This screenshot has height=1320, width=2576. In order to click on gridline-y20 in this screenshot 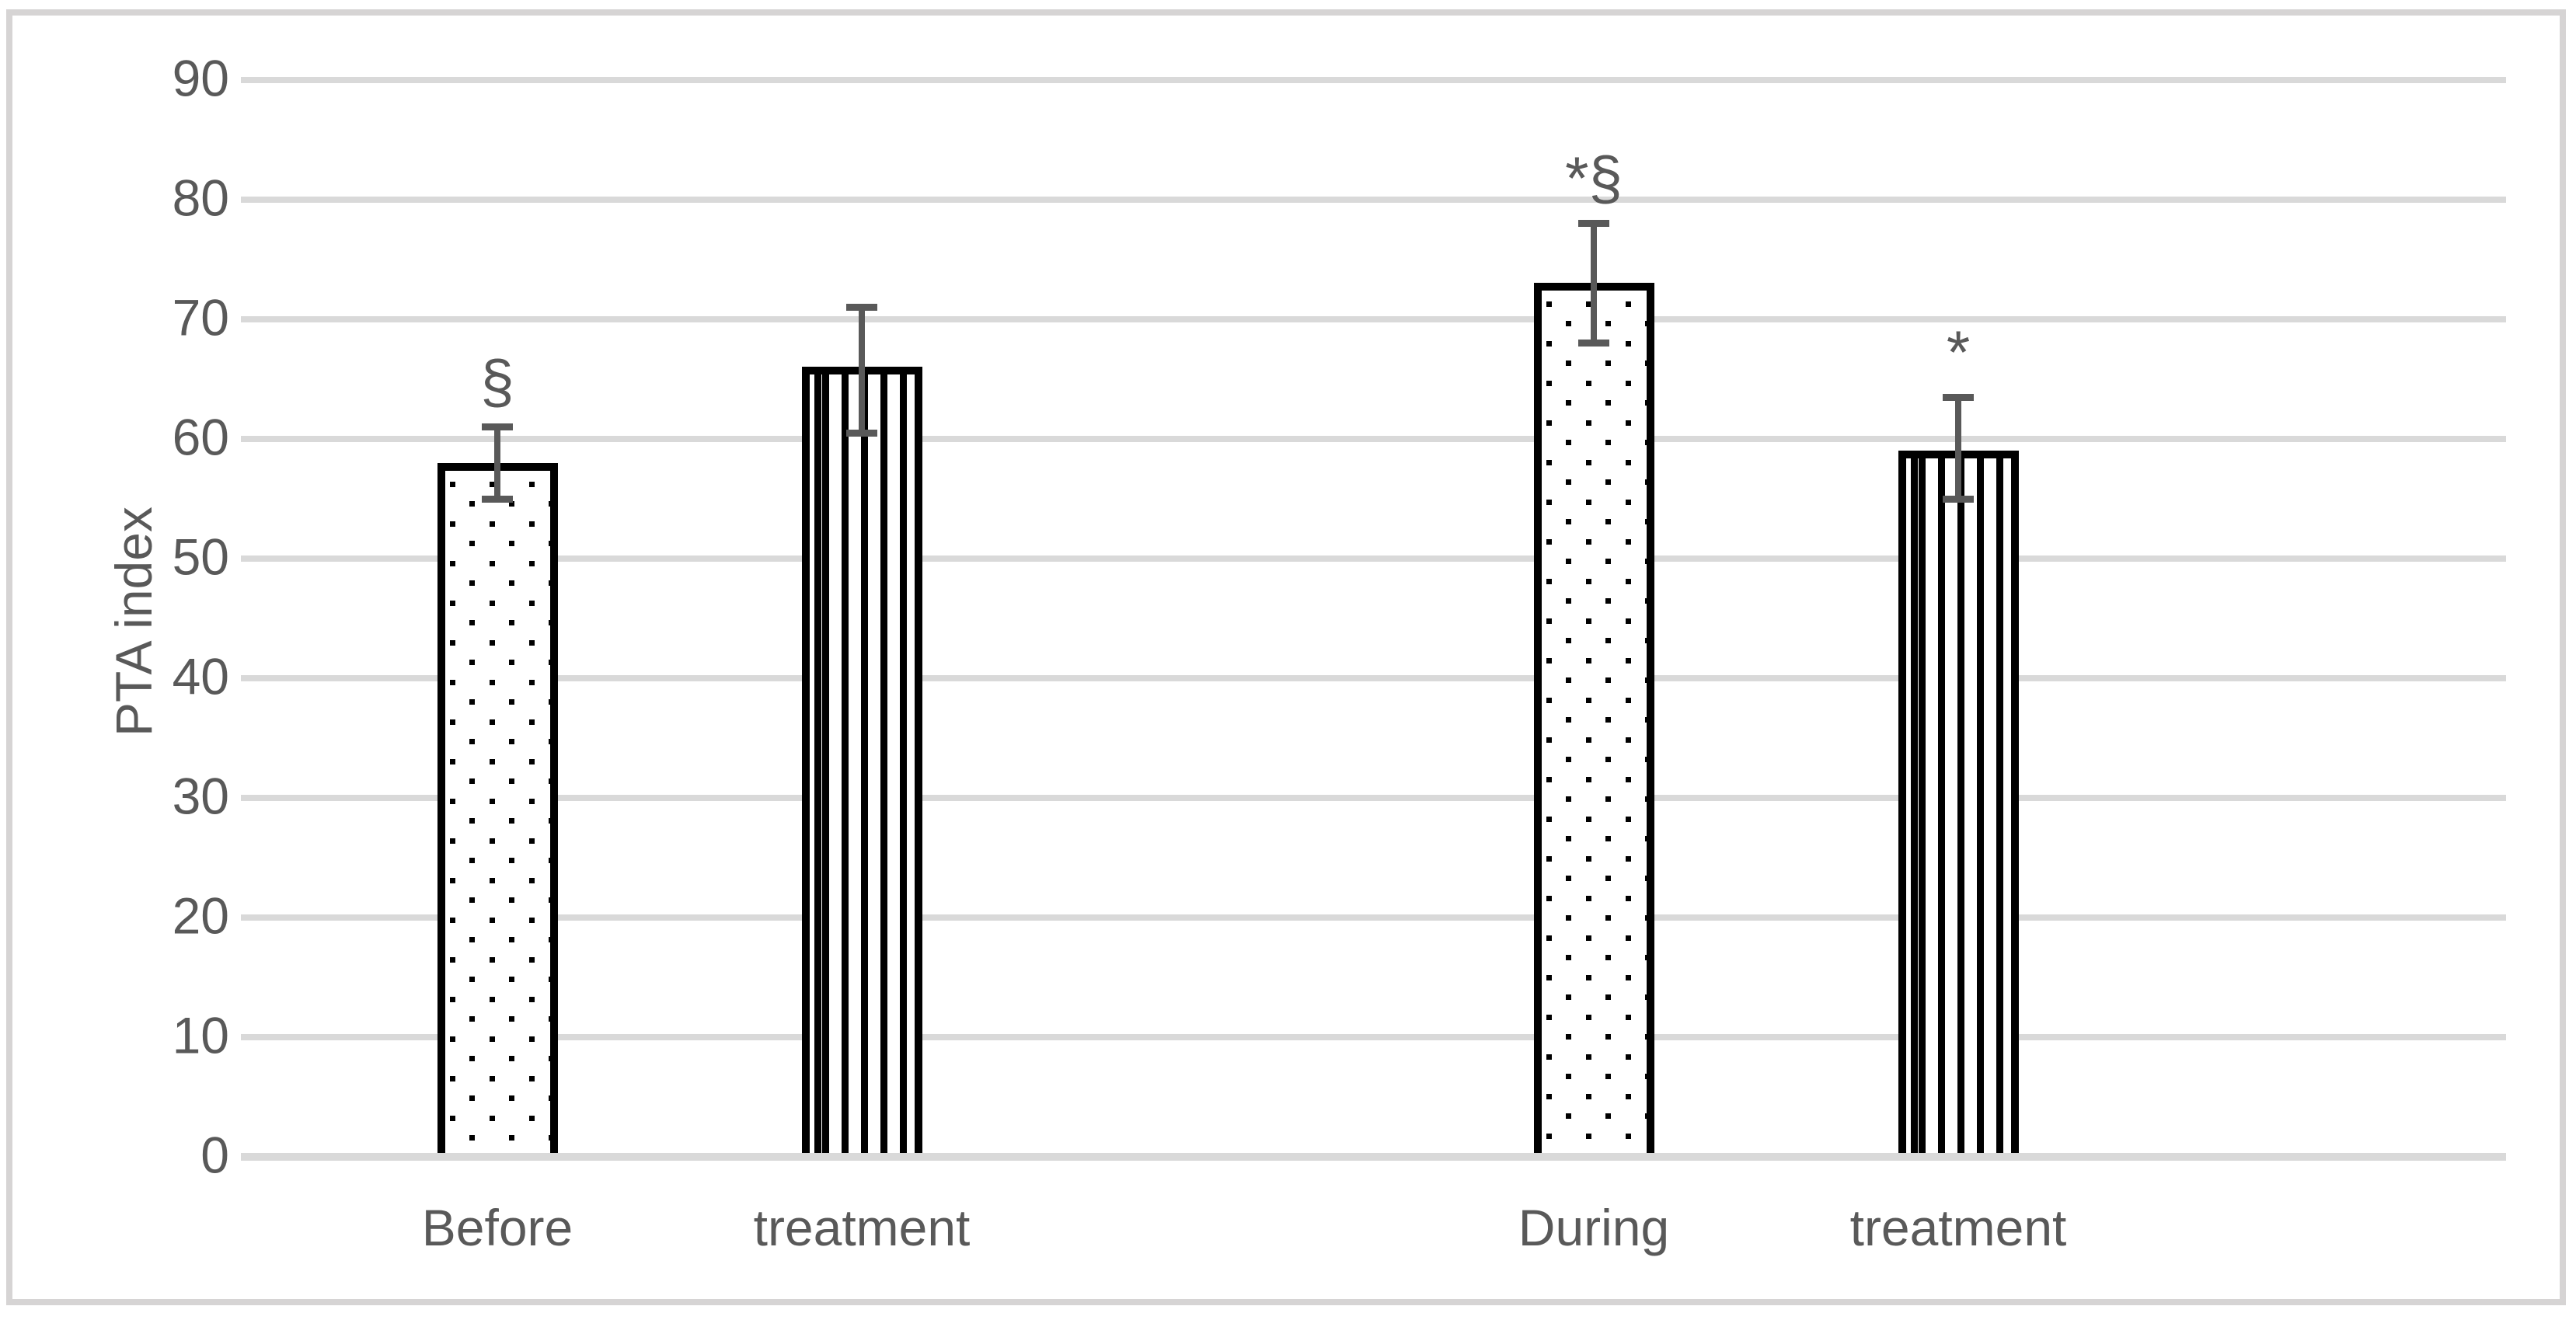, I will do `click(1373, 917)`.